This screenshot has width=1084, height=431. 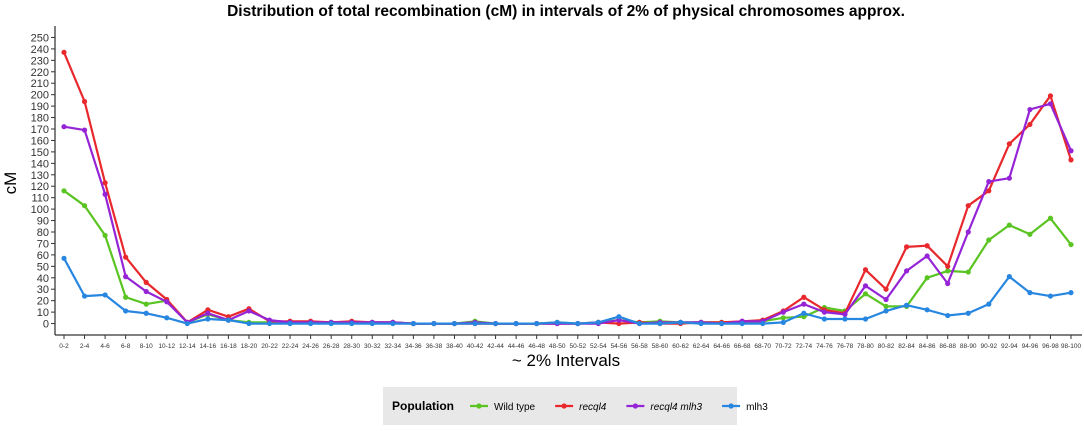 I want to click on x-tick-label: 68-70, so click(x=762, y=346).